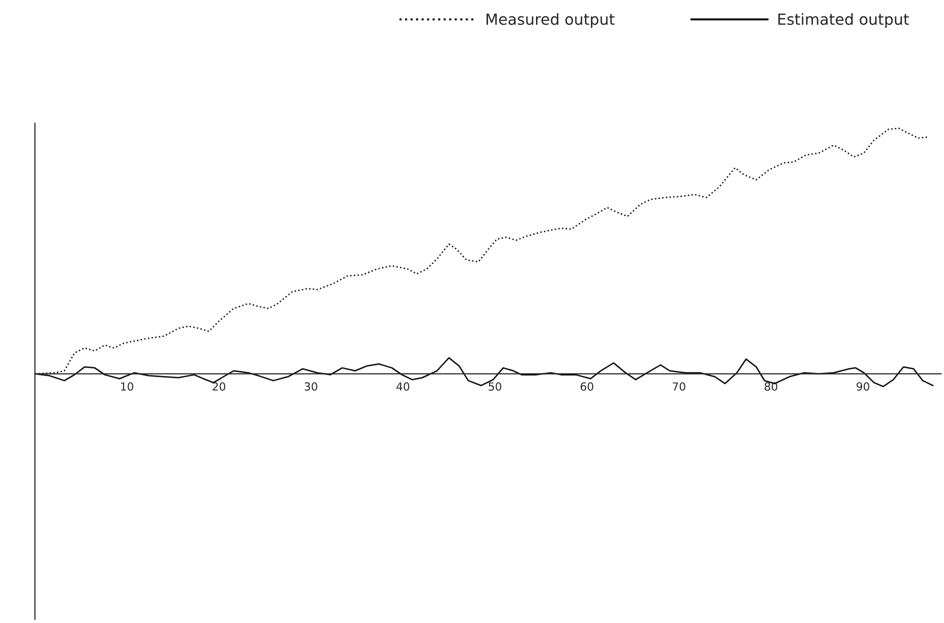 The height and width of the screenshot is (623, 944). What do you see at coordinates (127, 386) in the screenshot?
I see `x-tick-label: 10` at bounding box center [127, 386].